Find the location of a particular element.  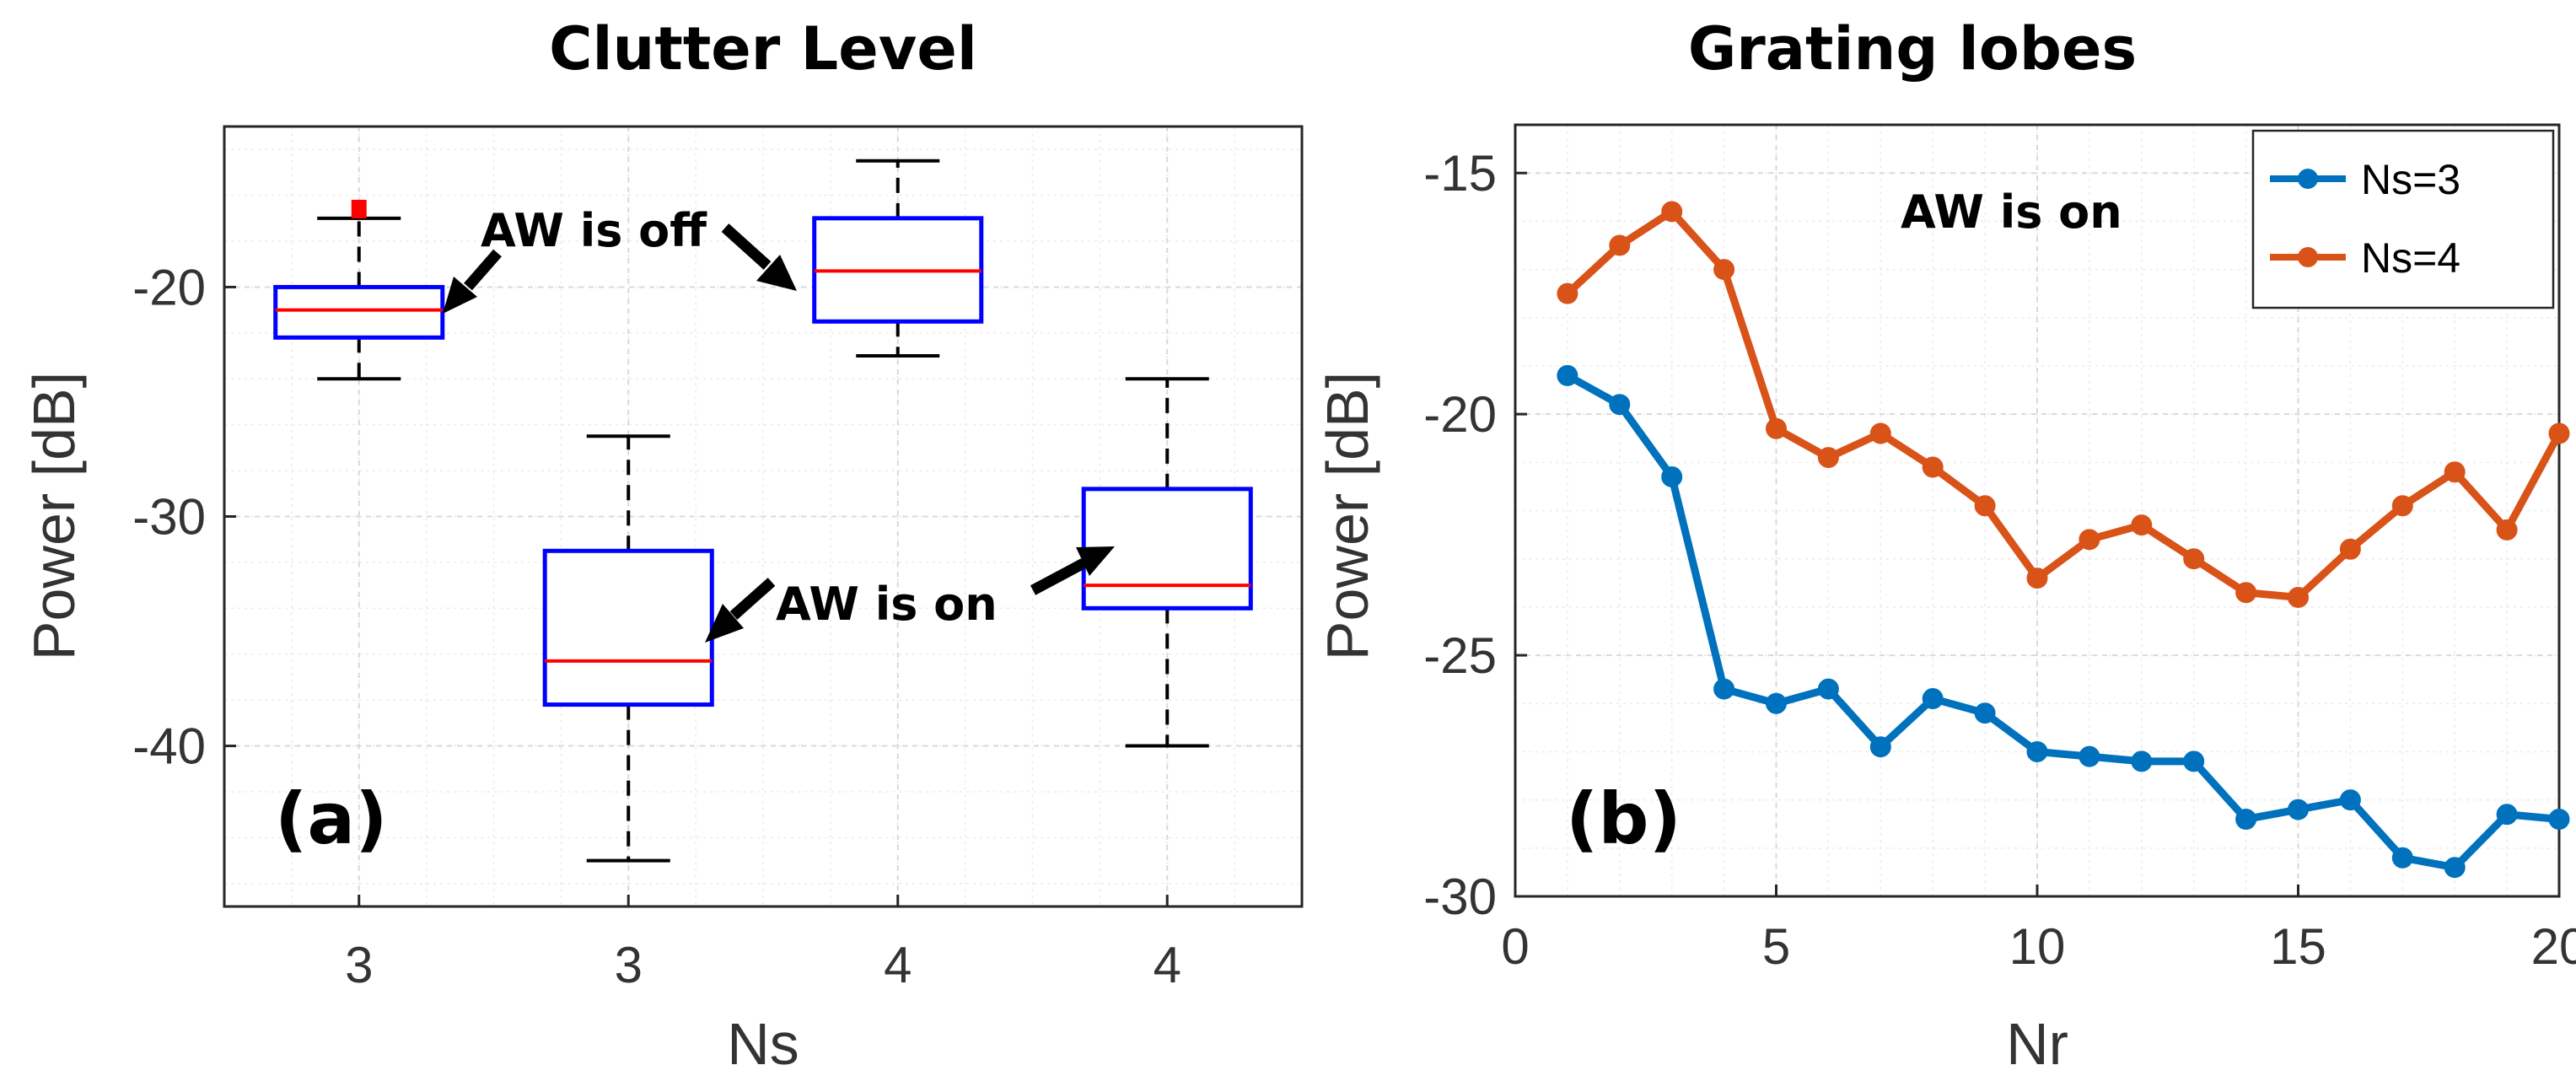

panel-b-x-axis-label: Nr is located at coordinates (2037, 1044).